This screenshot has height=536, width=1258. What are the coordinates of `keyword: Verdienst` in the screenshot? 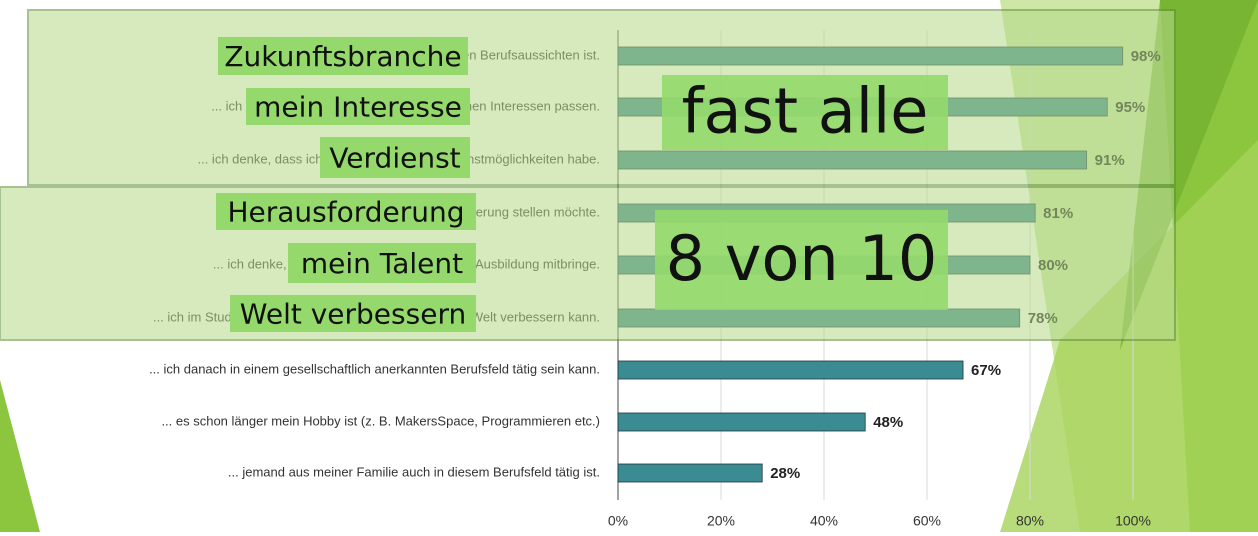 It's located at (394, 158).